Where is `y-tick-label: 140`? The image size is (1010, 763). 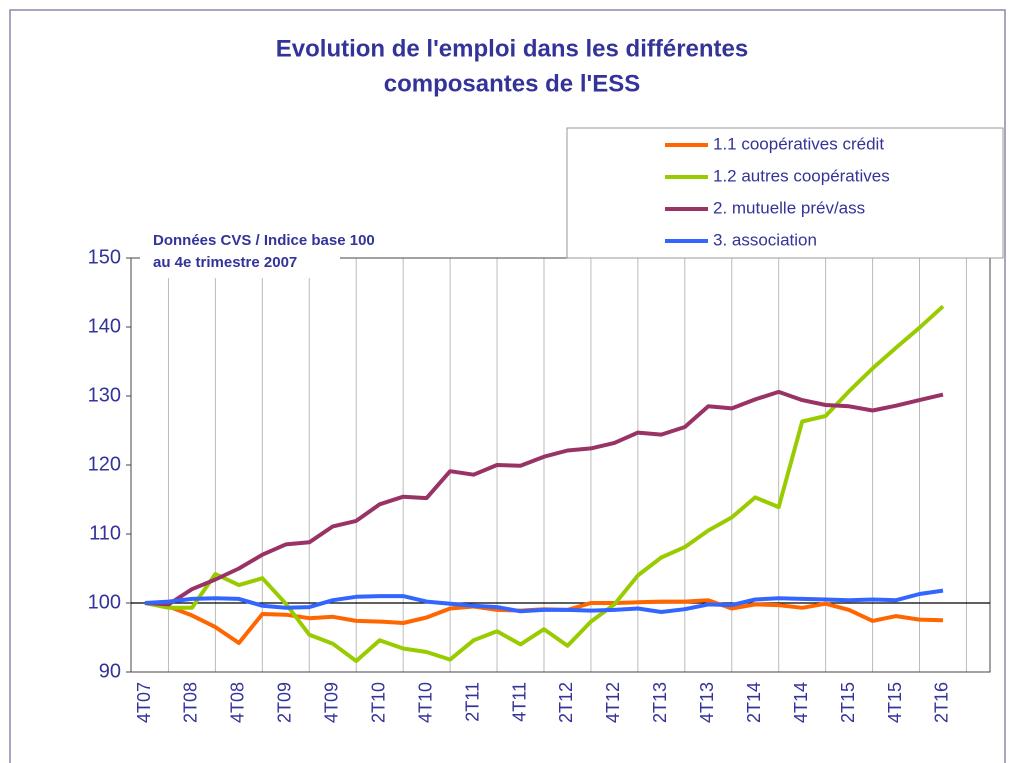
y-tick-label: 140 is located at coordinates (104, 326).